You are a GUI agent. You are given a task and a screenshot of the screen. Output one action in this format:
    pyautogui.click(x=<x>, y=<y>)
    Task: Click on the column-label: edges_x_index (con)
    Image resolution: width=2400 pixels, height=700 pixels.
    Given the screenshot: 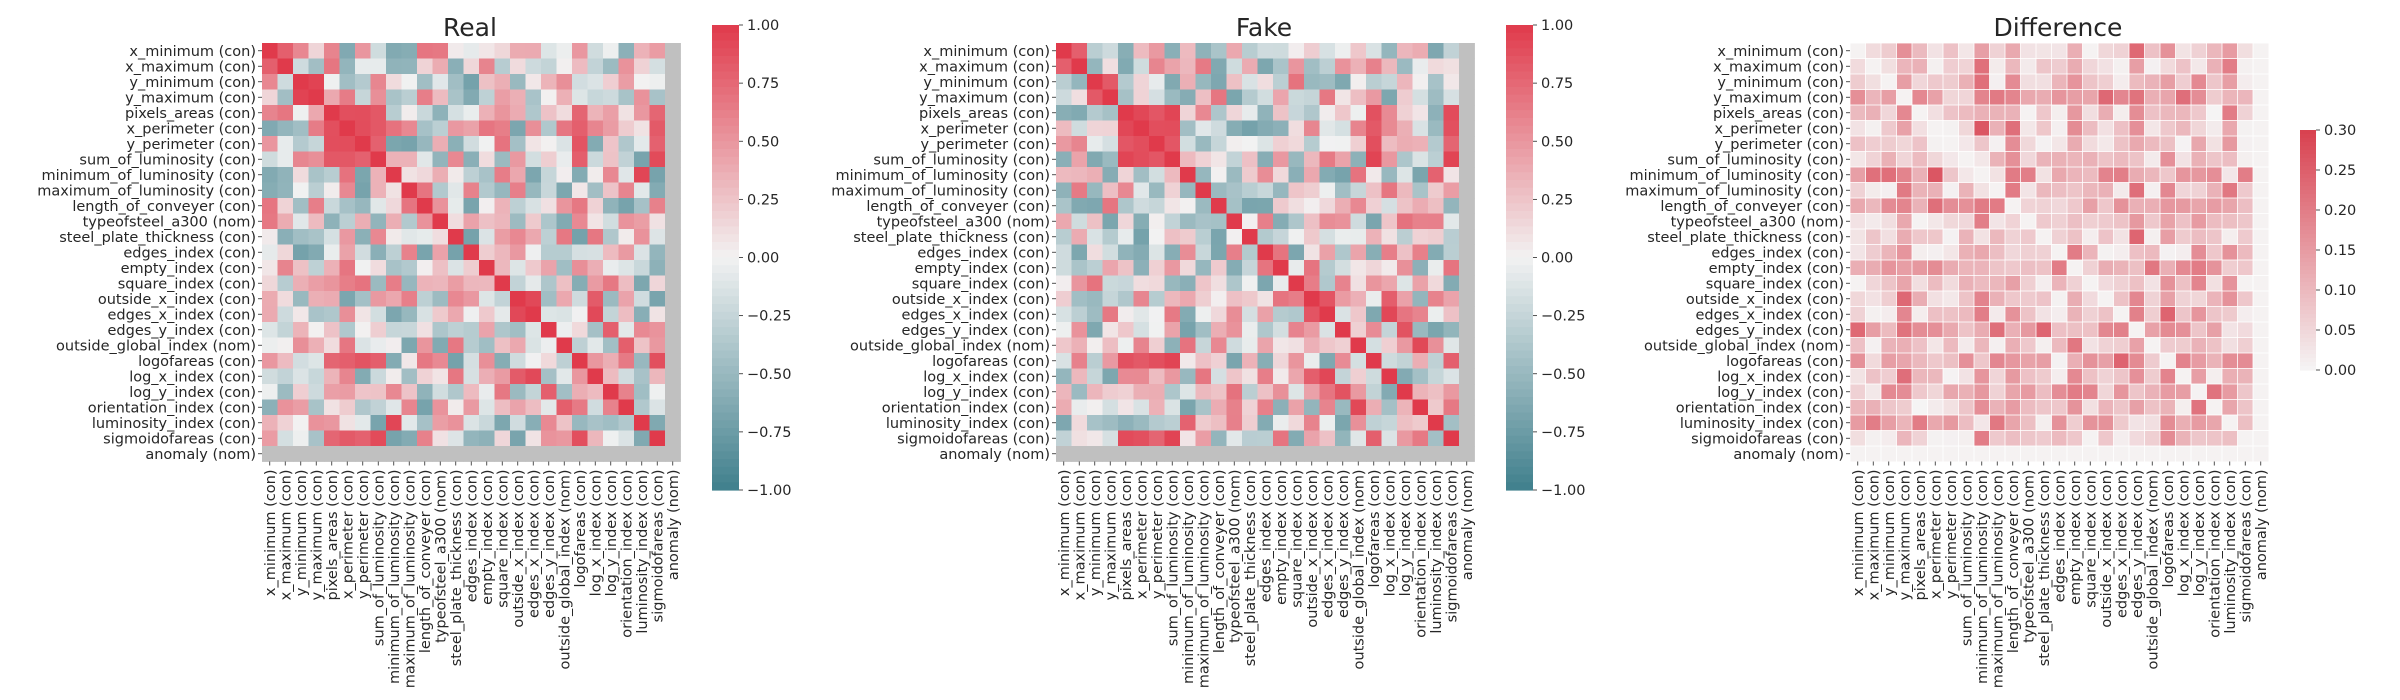 What is the action you would take?
    pyautogui.click(x=1328, y=544)
    